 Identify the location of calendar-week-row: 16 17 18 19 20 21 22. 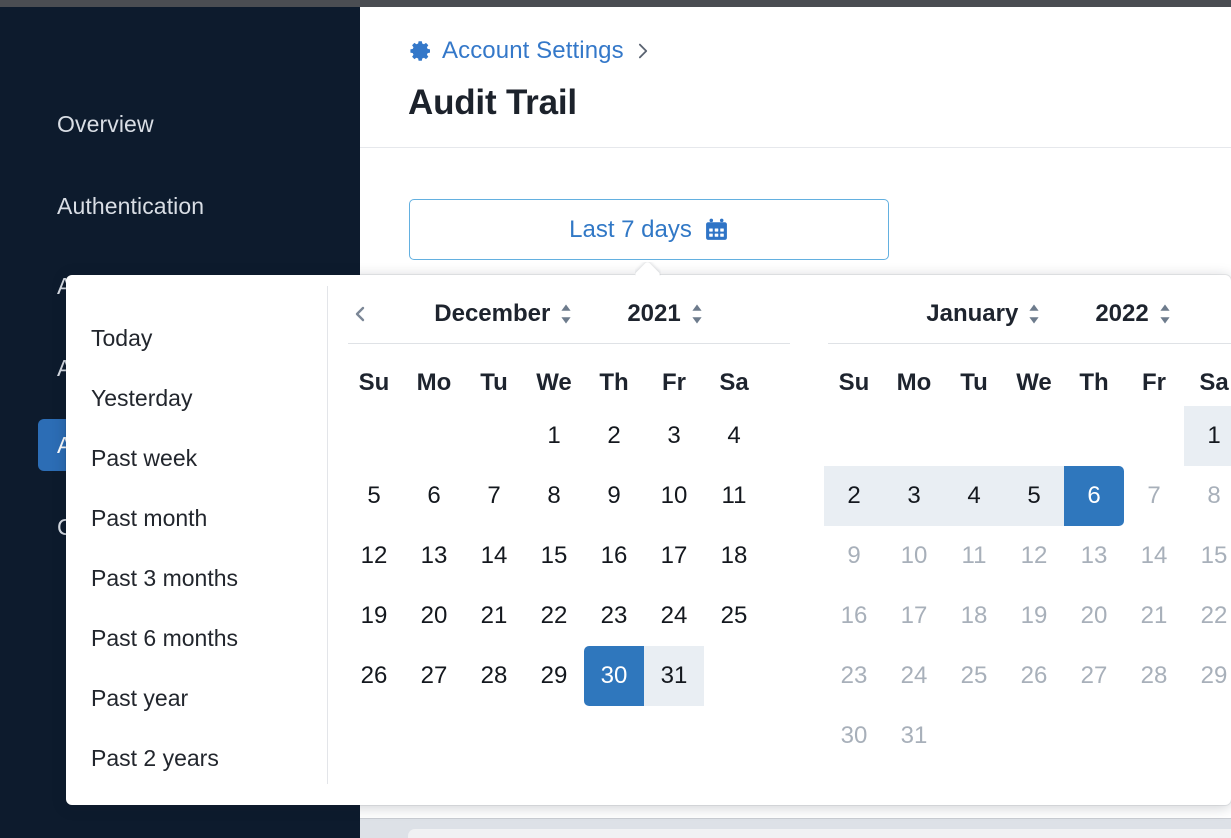
(1027, 616).